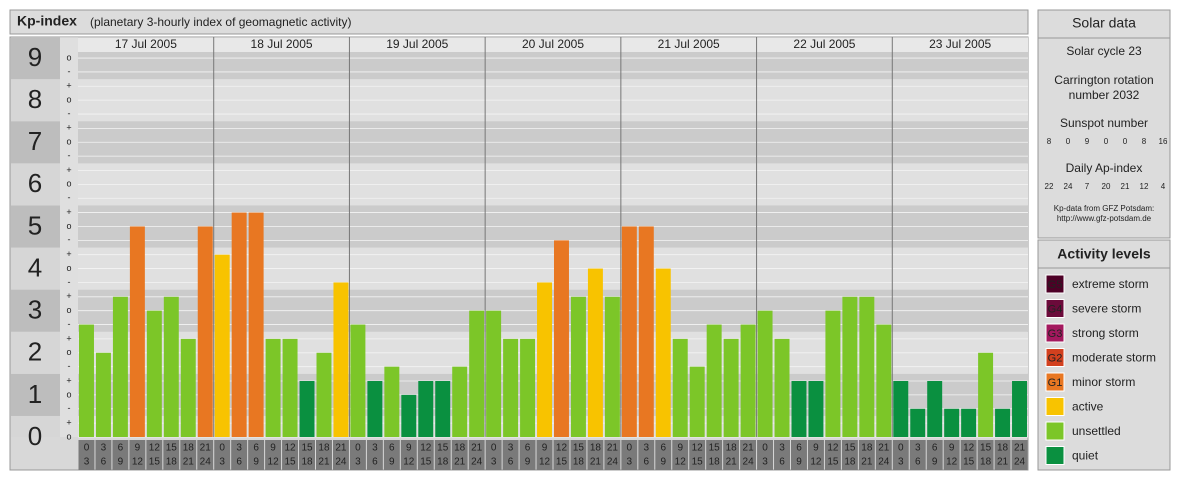 The image size is (1184, 480). Describe the element at coordinates (1110, 284) in the screenshot. I see `legend-label: extreme storm` at that location.